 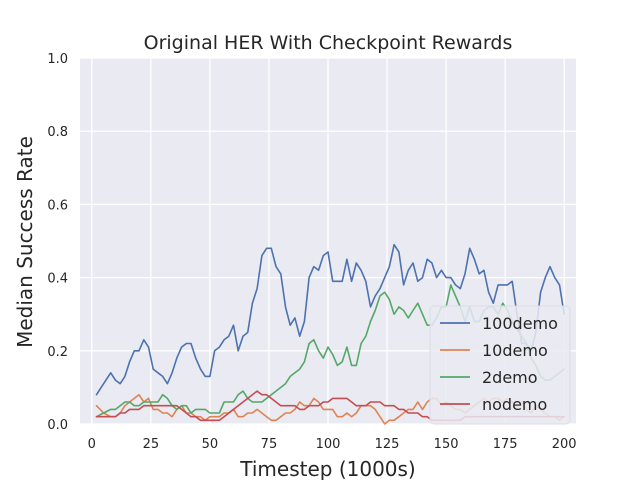 What do you see at coordinates (446, 444) in the screenshot?
I see `x-tick-label: 150` at bounding box center [446, 444].